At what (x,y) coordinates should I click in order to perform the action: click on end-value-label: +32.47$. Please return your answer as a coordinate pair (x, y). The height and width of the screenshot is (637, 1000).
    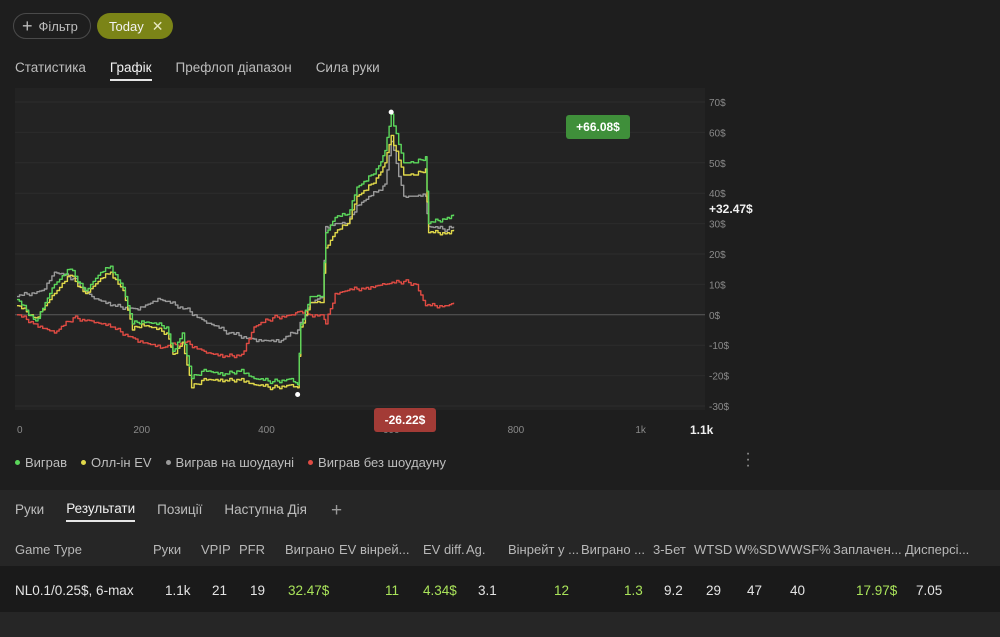
    Looking at the image, I should click on (731, 209).